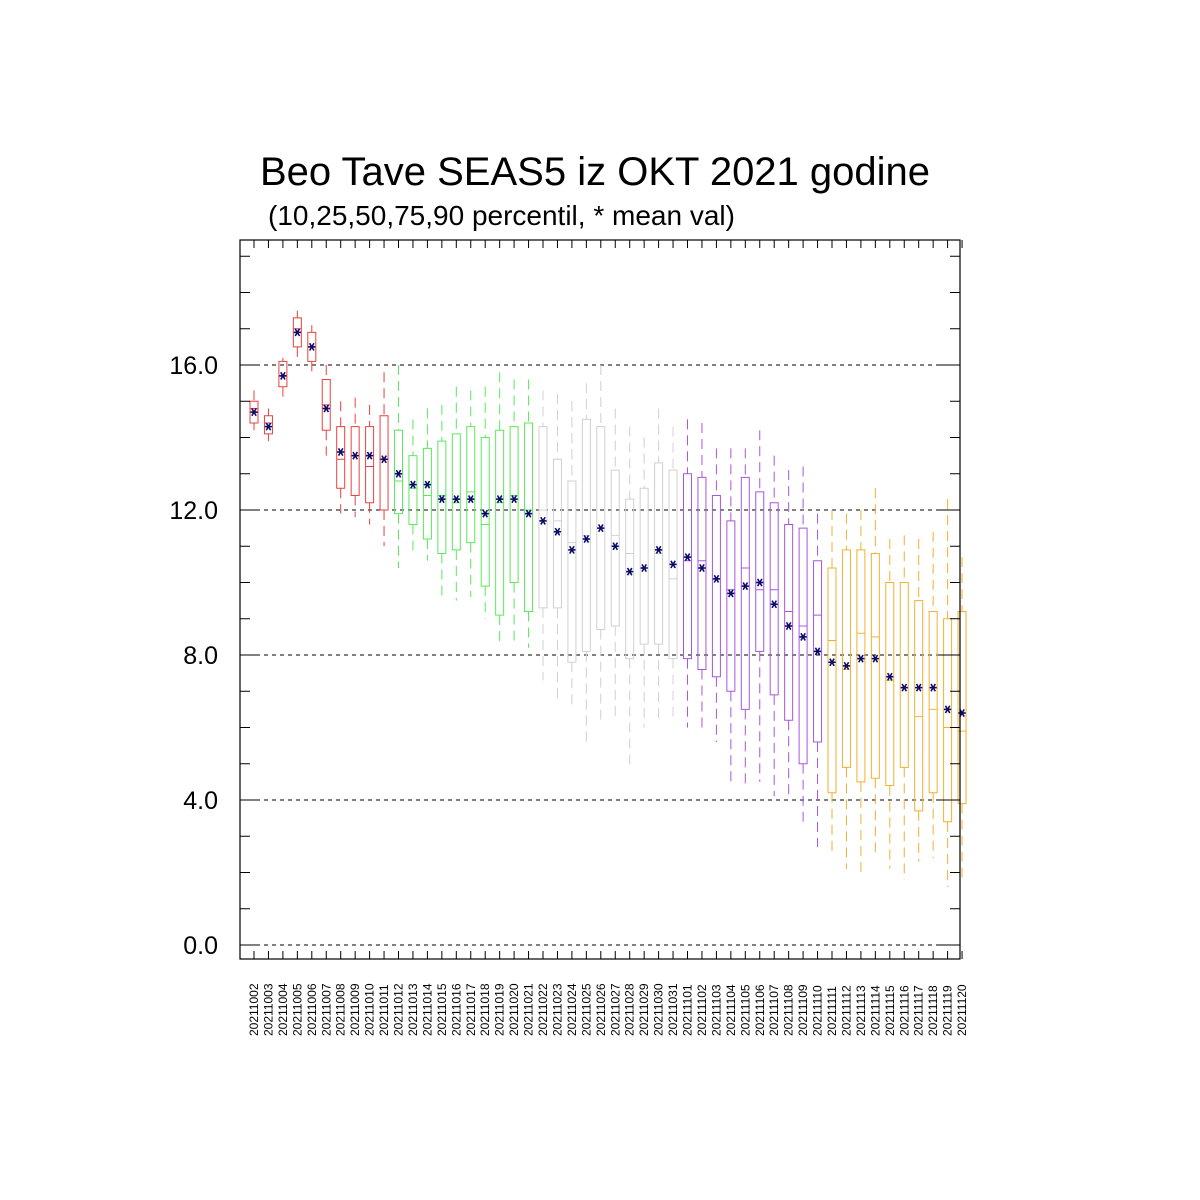 The image size is (1200, 1200). I want to click on x-tick-label: 20211120, so click(962, 1010).